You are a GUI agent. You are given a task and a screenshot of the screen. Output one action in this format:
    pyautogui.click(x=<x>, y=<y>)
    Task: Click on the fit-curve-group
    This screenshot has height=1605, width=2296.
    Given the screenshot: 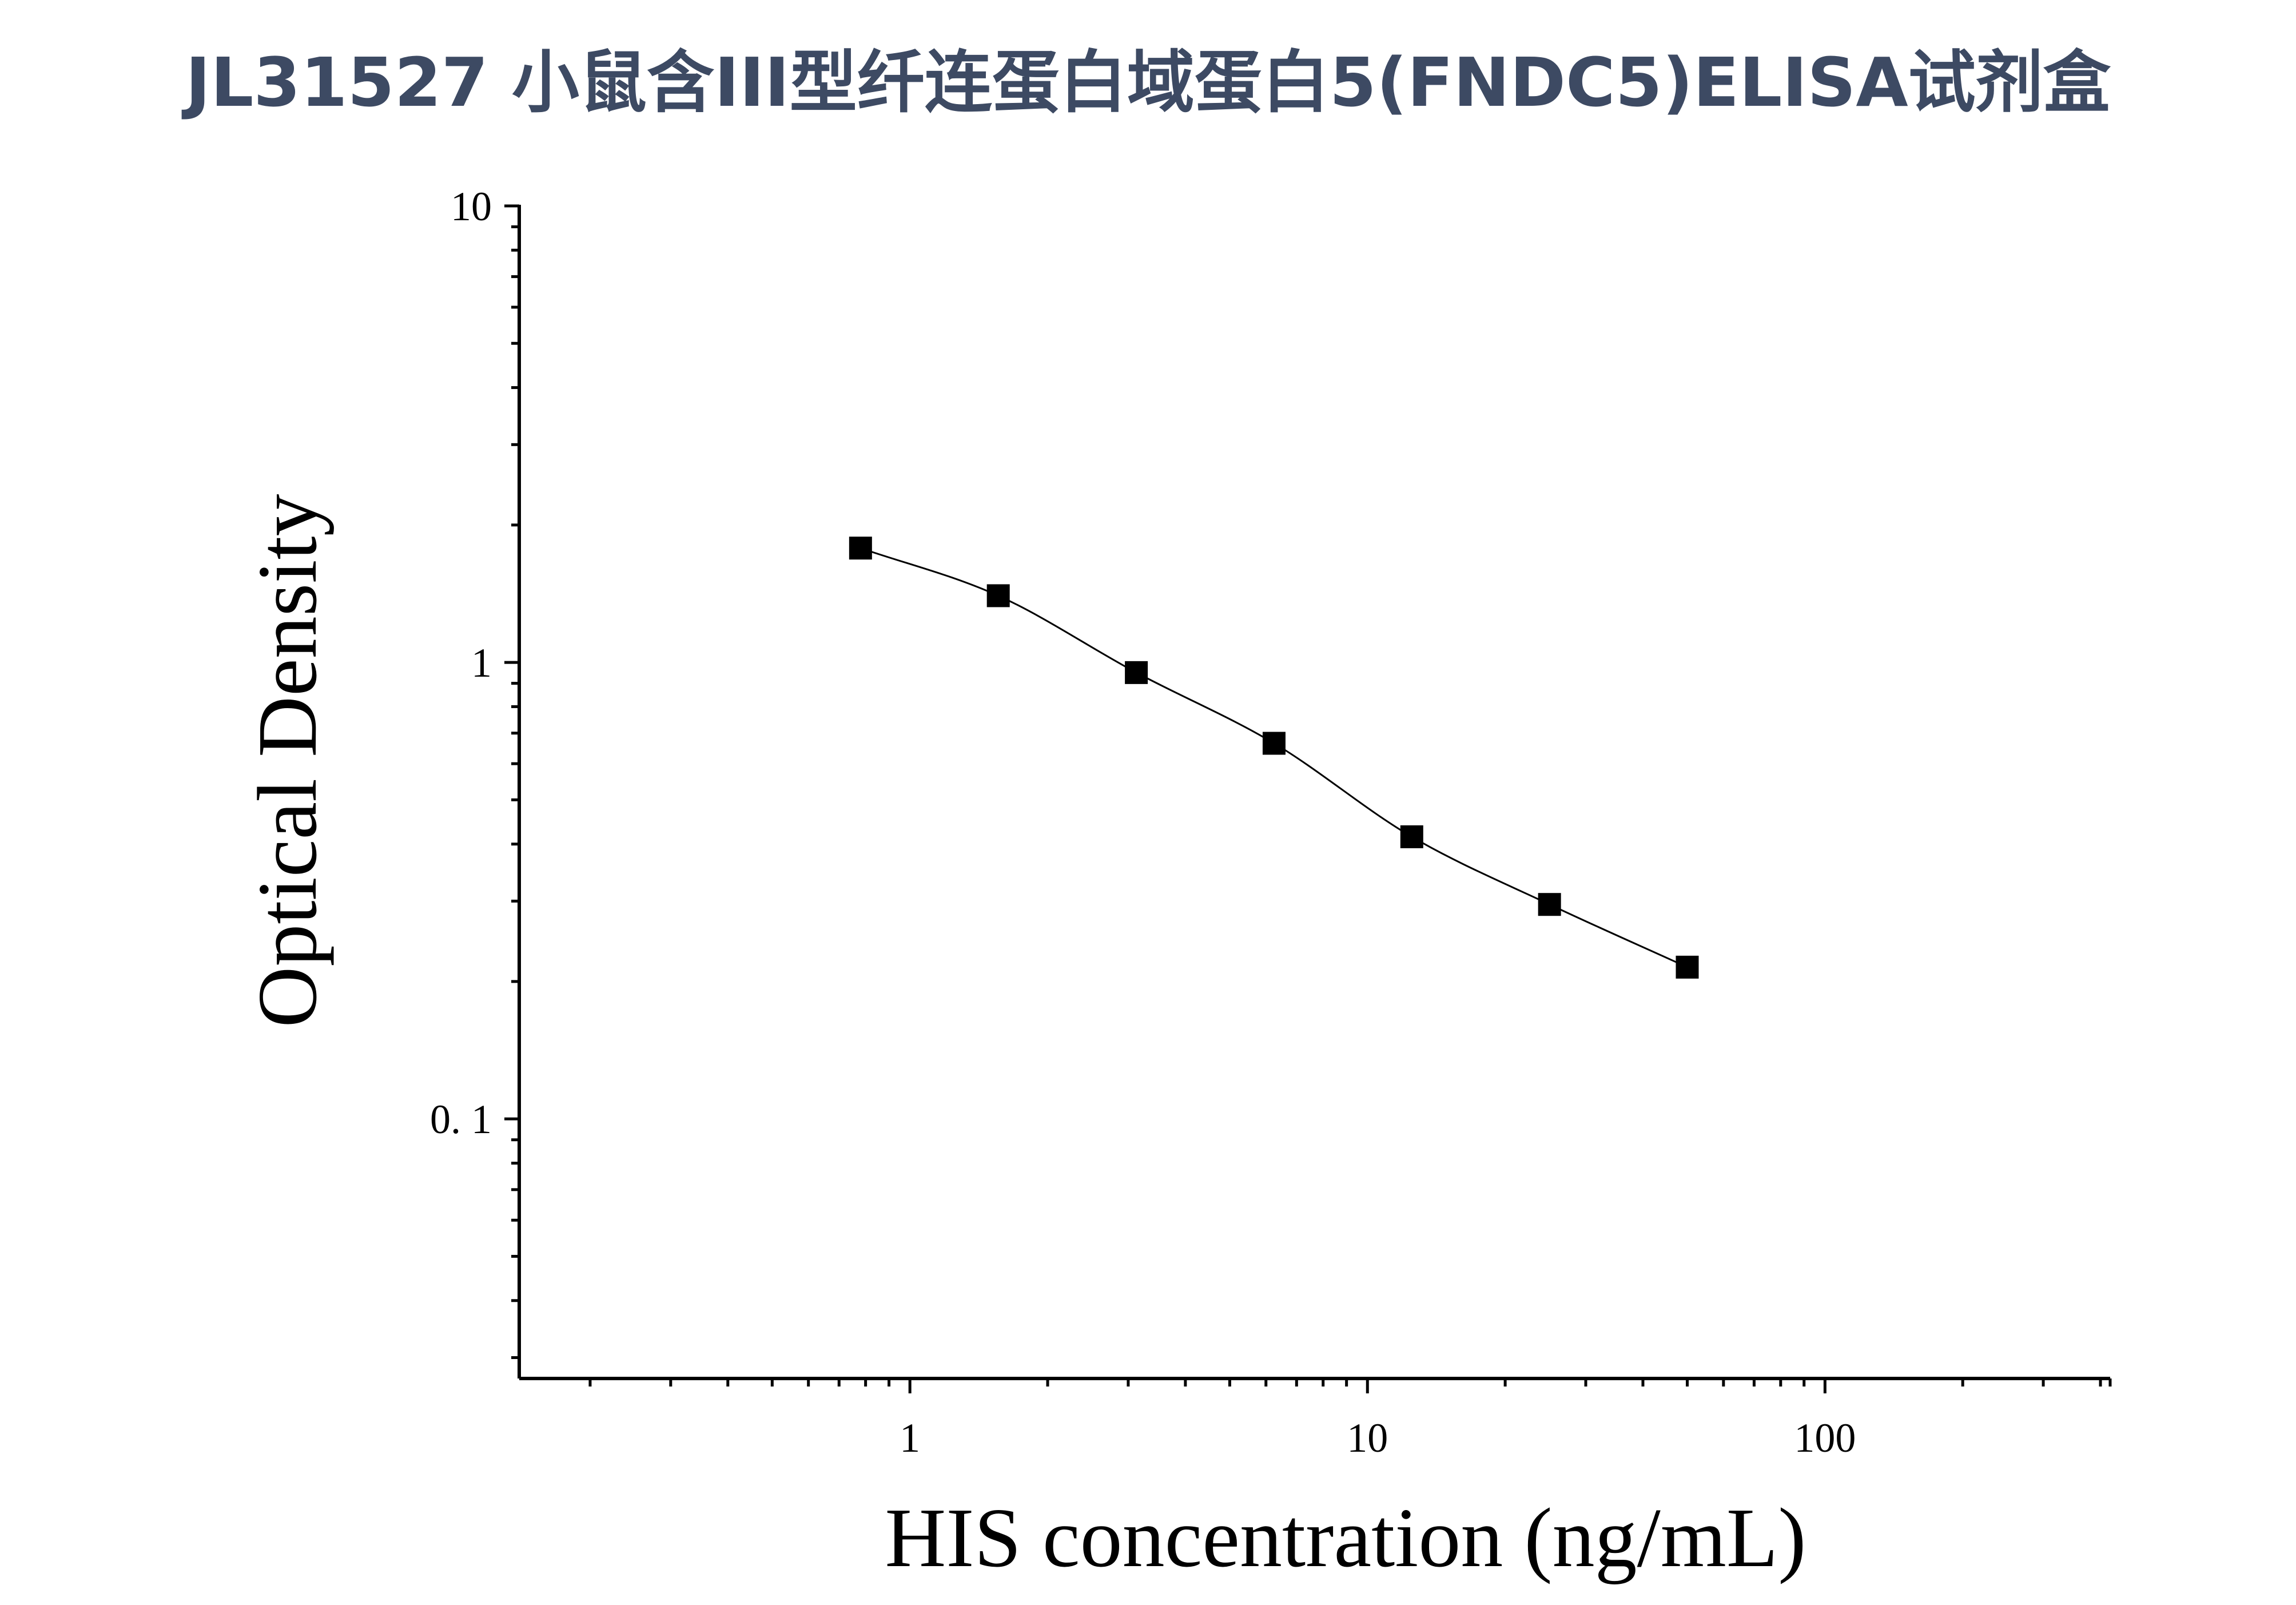 What is the action you would take?
    pyautogui.click(x=1274, y=757)
    